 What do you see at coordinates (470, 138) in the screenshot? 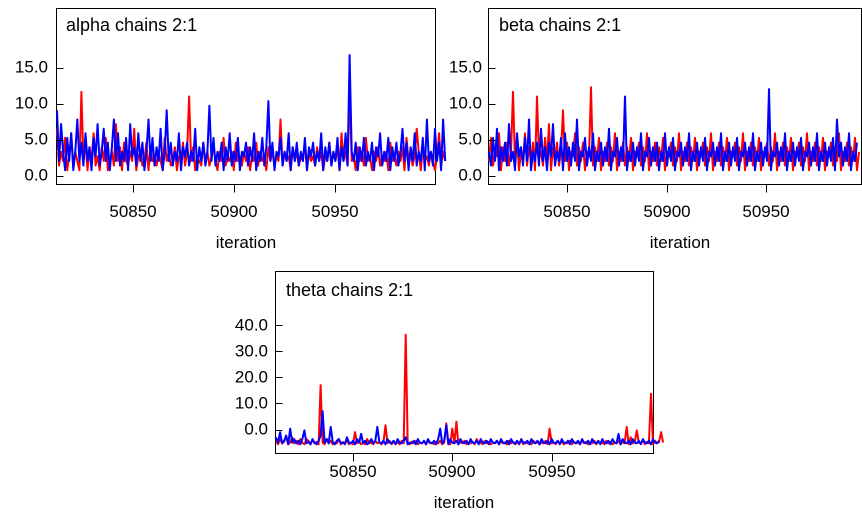
I see `beta-ytick-5: 5.0` at bounding box center [470, 138].